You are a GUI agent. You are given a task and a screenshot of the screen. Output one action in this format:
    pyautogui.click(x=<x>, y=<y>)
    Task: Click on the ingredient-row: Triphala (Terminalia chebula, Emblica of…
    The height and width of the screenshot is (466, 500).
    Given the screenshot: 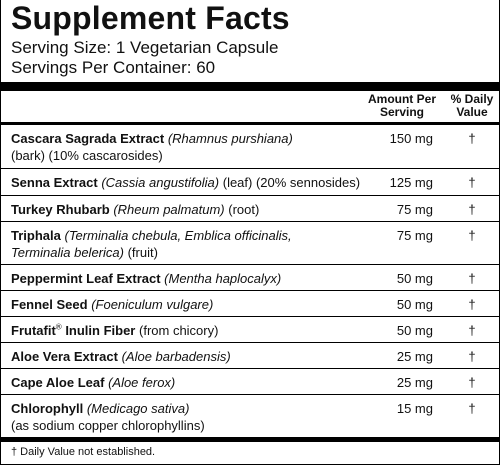 What is the action you would take?
    pyautogui.click(x=250, y=243)
    